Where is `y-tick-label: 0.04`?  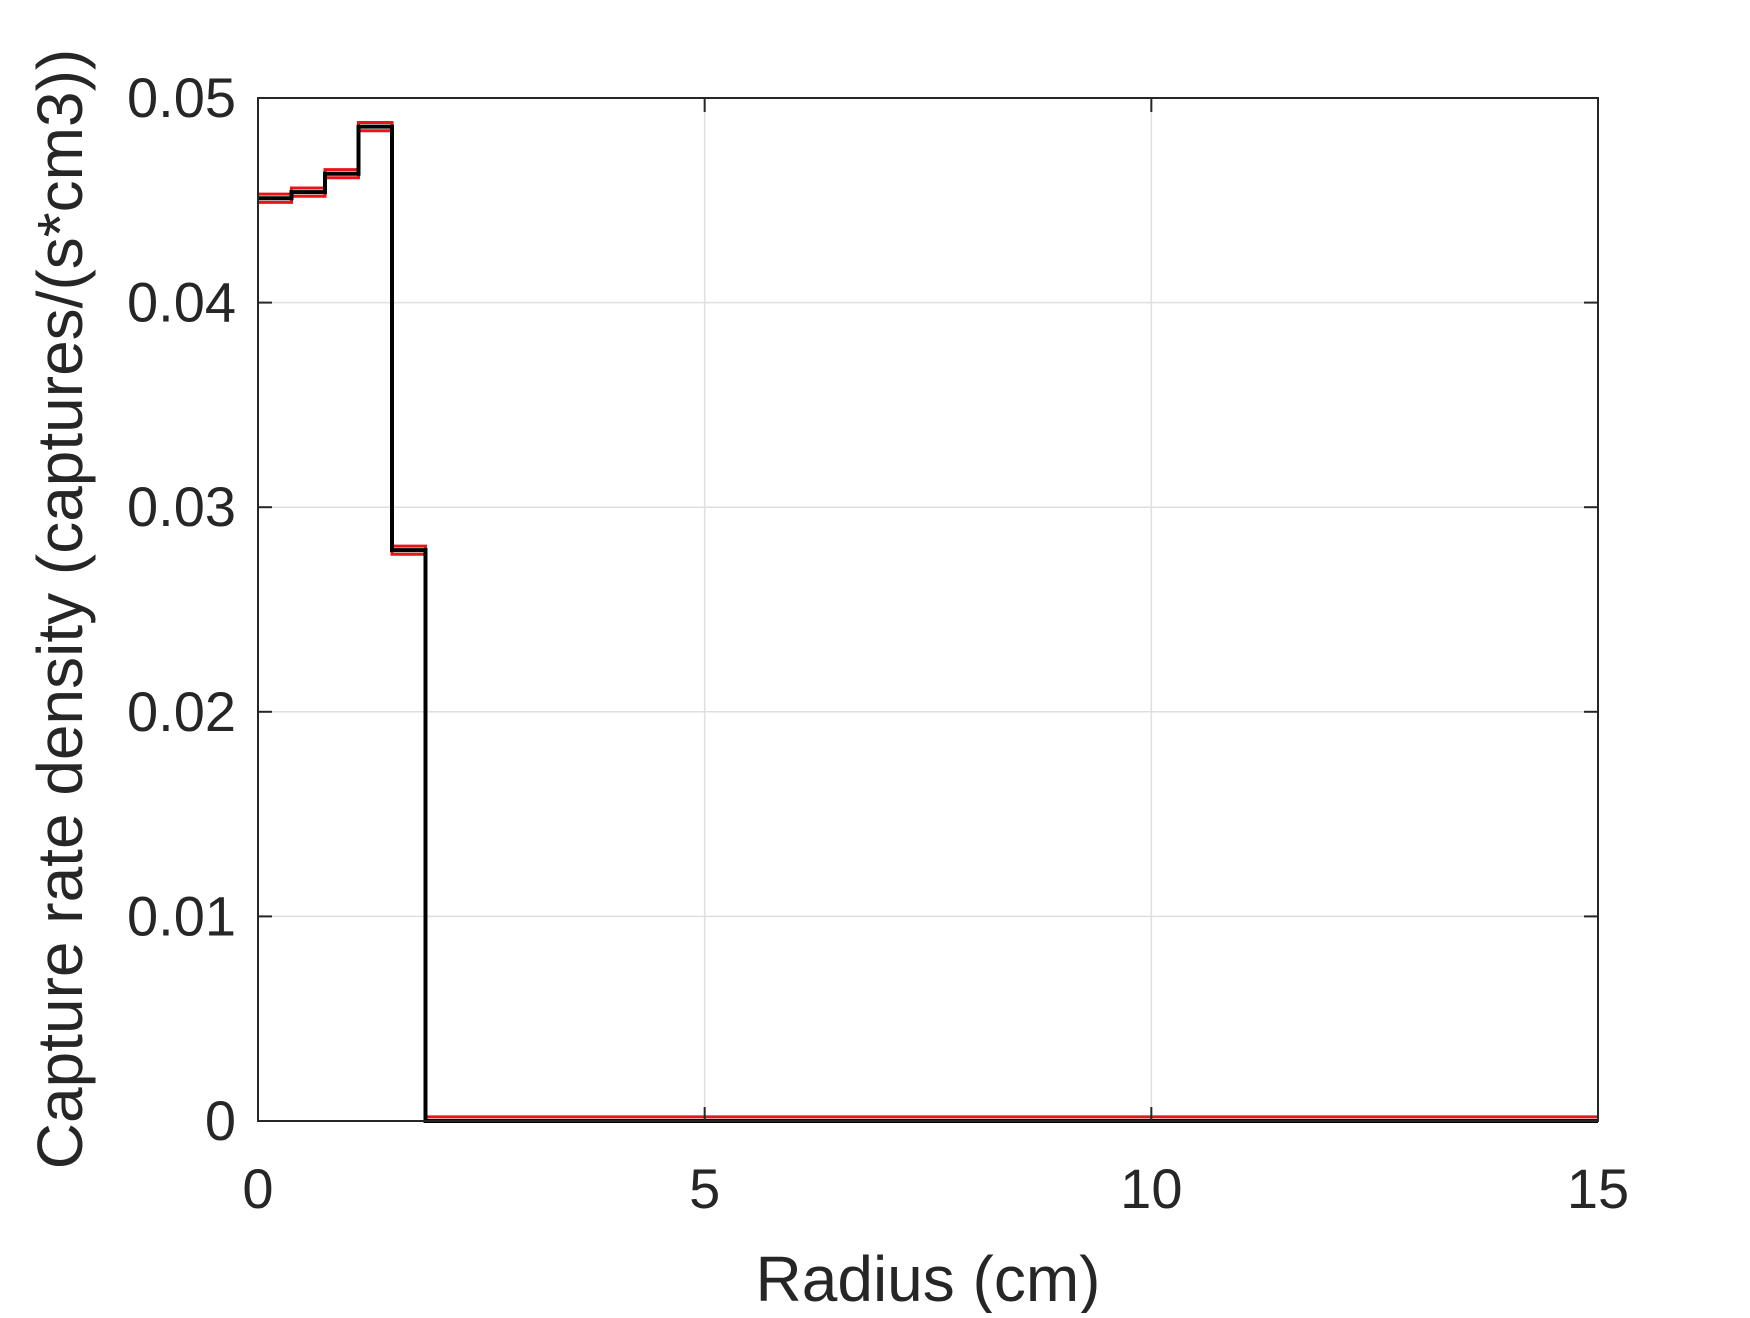
y-tick-label: 0.04 is located at coordinates (181, 302).